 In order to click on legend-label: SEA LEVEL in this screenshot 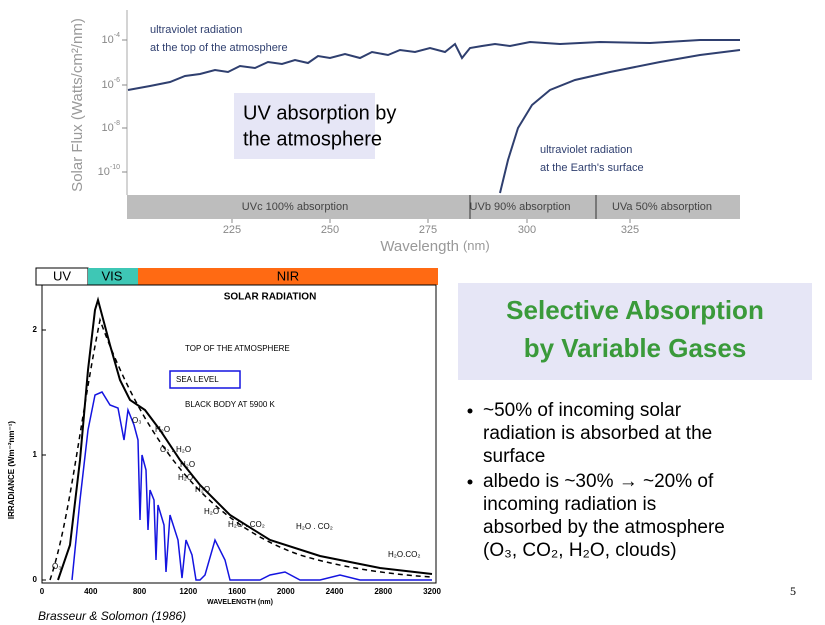, I will do `click(197, 379)`.